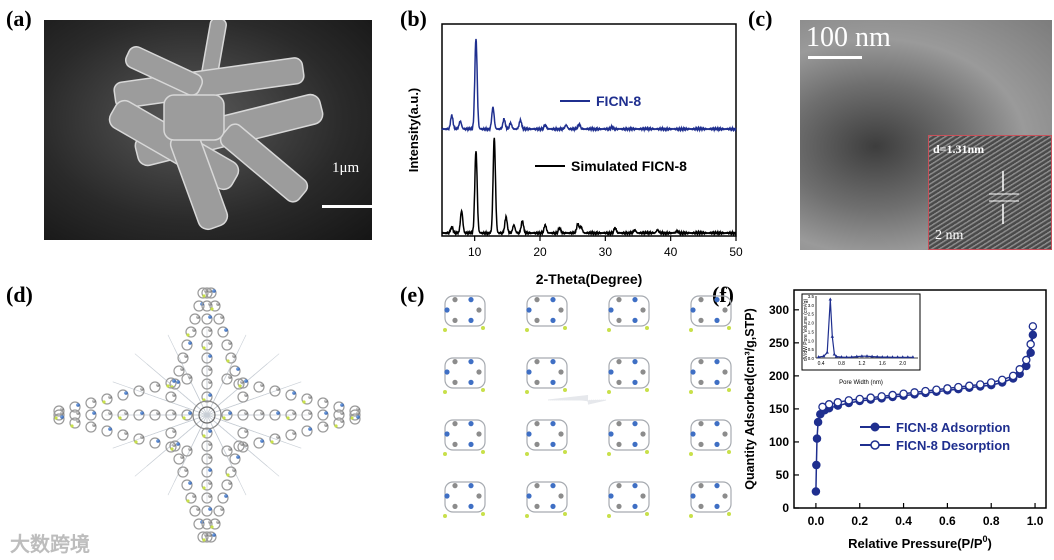  Describe the element at coordinates (811, 331) in the screenshot. I see `inset-ytick-label: 1.5` at that location.